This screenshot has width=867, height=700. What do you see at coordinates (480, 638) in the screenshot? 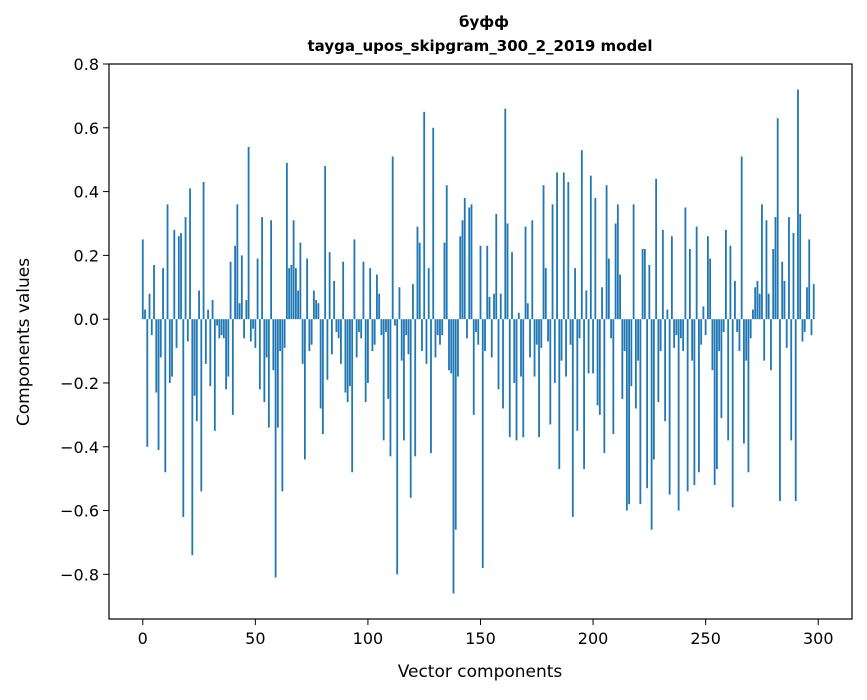
I see `x-tick-label: 150` at bounding box center [480, 638].